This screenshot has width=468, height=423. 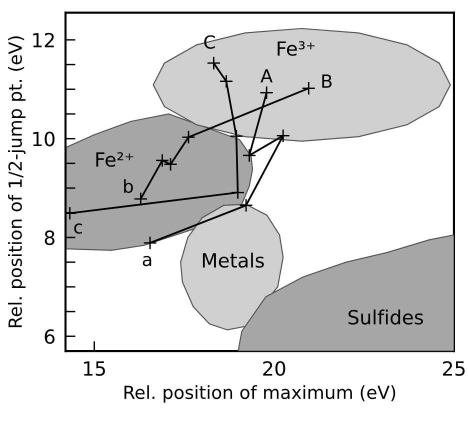 What do you see at coordinates (17, 182) in the screenshot?
I see `y-axis-title: Rel. position of 1/2-jump pt. (eV)` at bounding box center [17, 182].